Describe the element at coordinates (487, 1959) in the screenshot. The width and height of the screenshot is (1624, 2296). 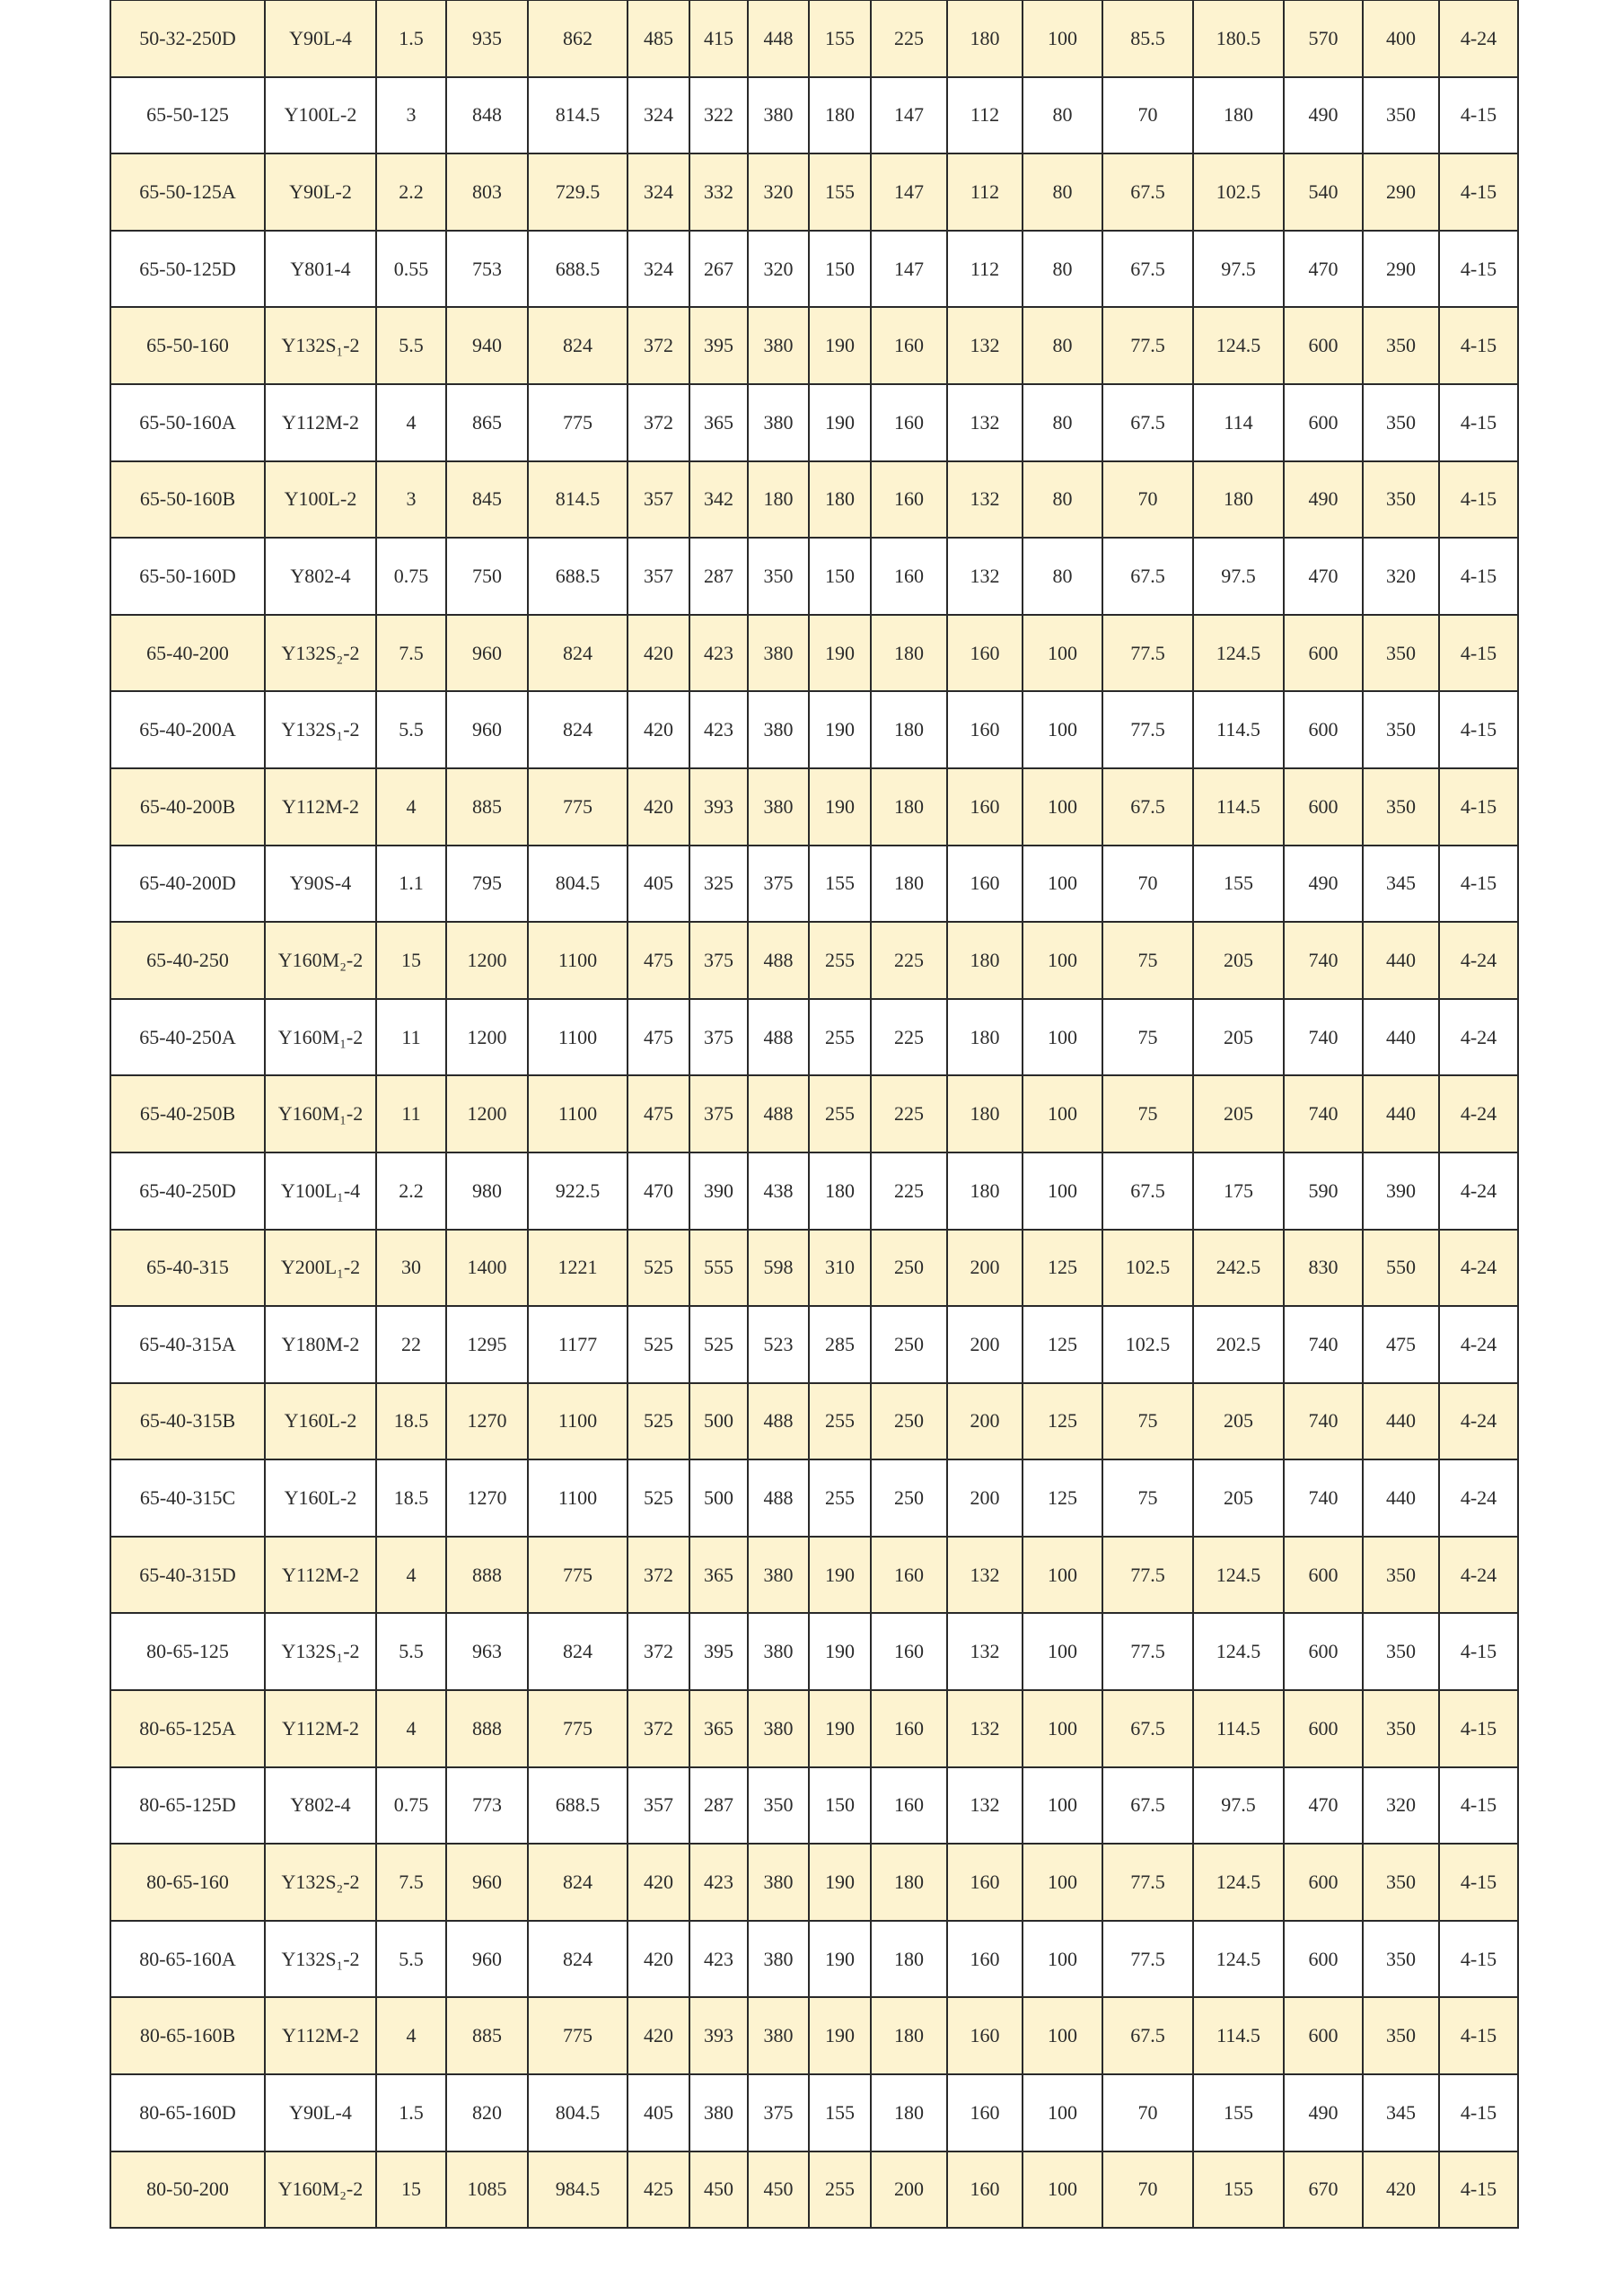
I see `cell-col-4: 960` at that location.